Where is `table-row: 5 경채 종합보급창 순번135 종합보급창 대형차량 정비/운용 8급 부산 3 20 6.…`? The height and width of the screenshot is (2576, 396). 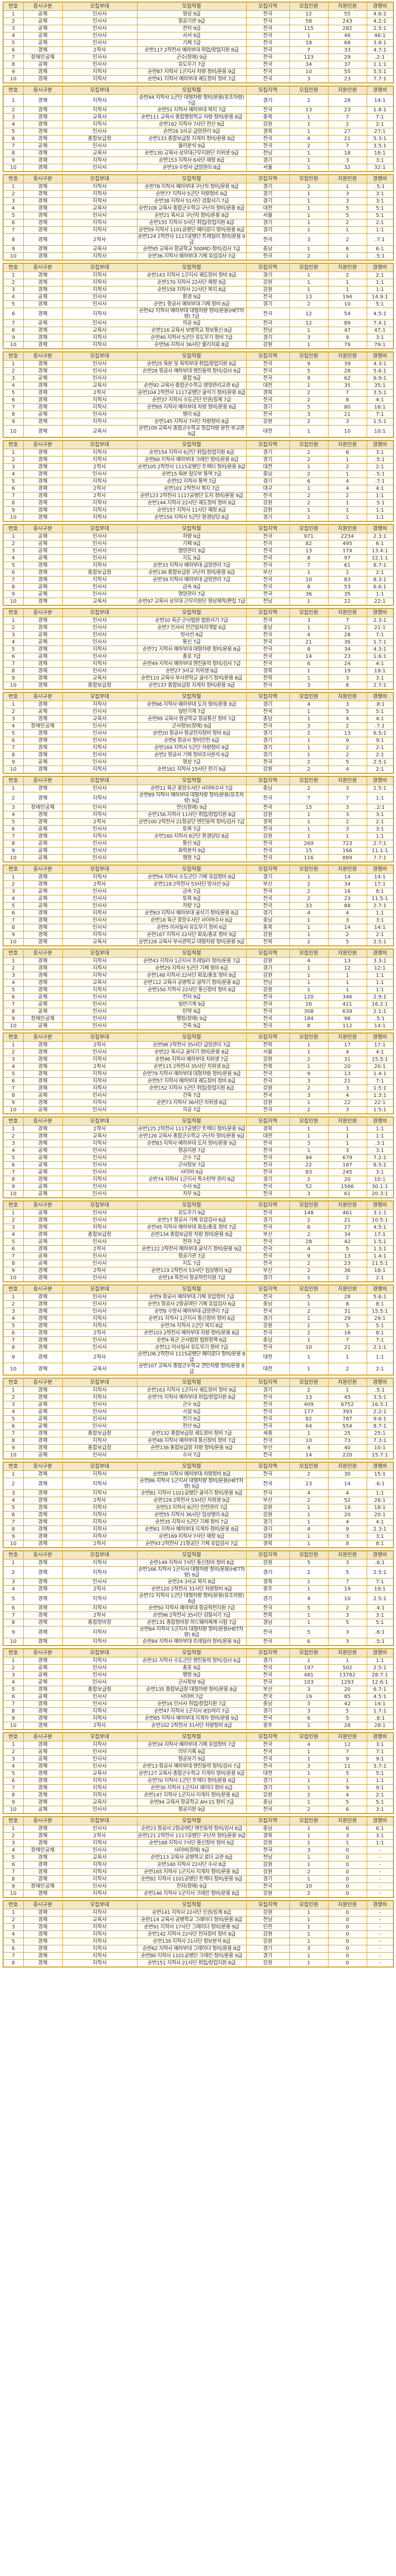
table-row: 5 경채 종합보급창 순번135 종합보급창 대형차량 정비/운용 8급 부산 3 20 6.… is located at coordinates (198, 1689).